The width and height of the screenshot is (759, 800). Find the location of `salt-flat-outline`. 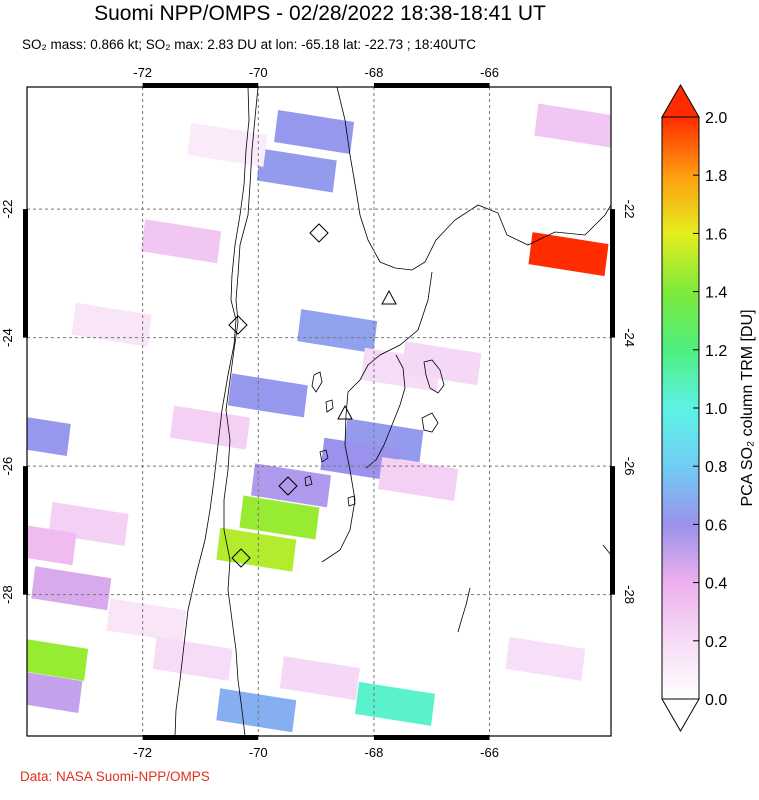

salt-flat-outline is located at coordinates (377, 417).